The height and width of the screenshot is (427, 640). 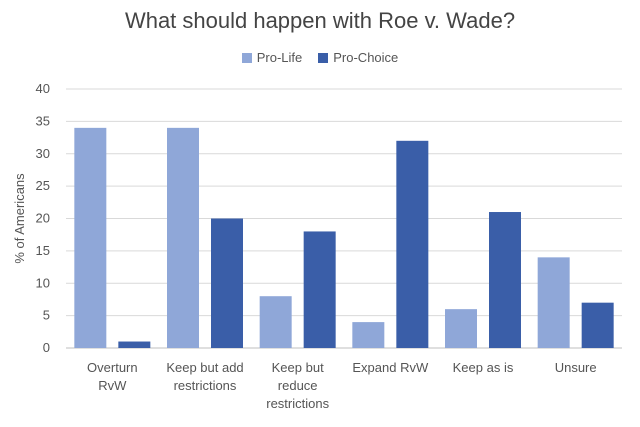 What do you see at coordinates (43, 88) in the screenshot?
I see `y-tick-label: 40` at bounding box center [43, 88].